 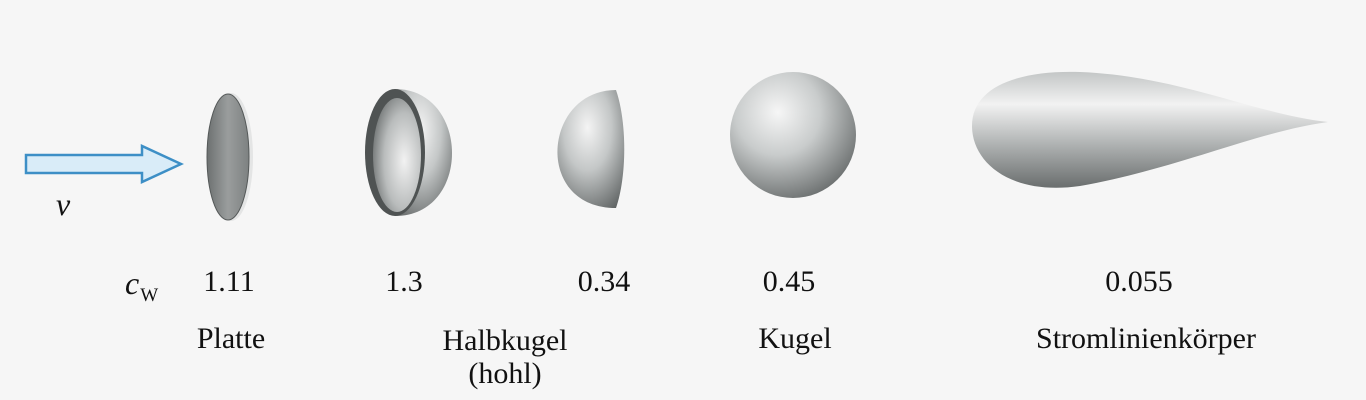 What do you see at coordinates (231, 338) in the screenshot?
I see `body-name-plate: Platte` at bounding box center [231, 338].